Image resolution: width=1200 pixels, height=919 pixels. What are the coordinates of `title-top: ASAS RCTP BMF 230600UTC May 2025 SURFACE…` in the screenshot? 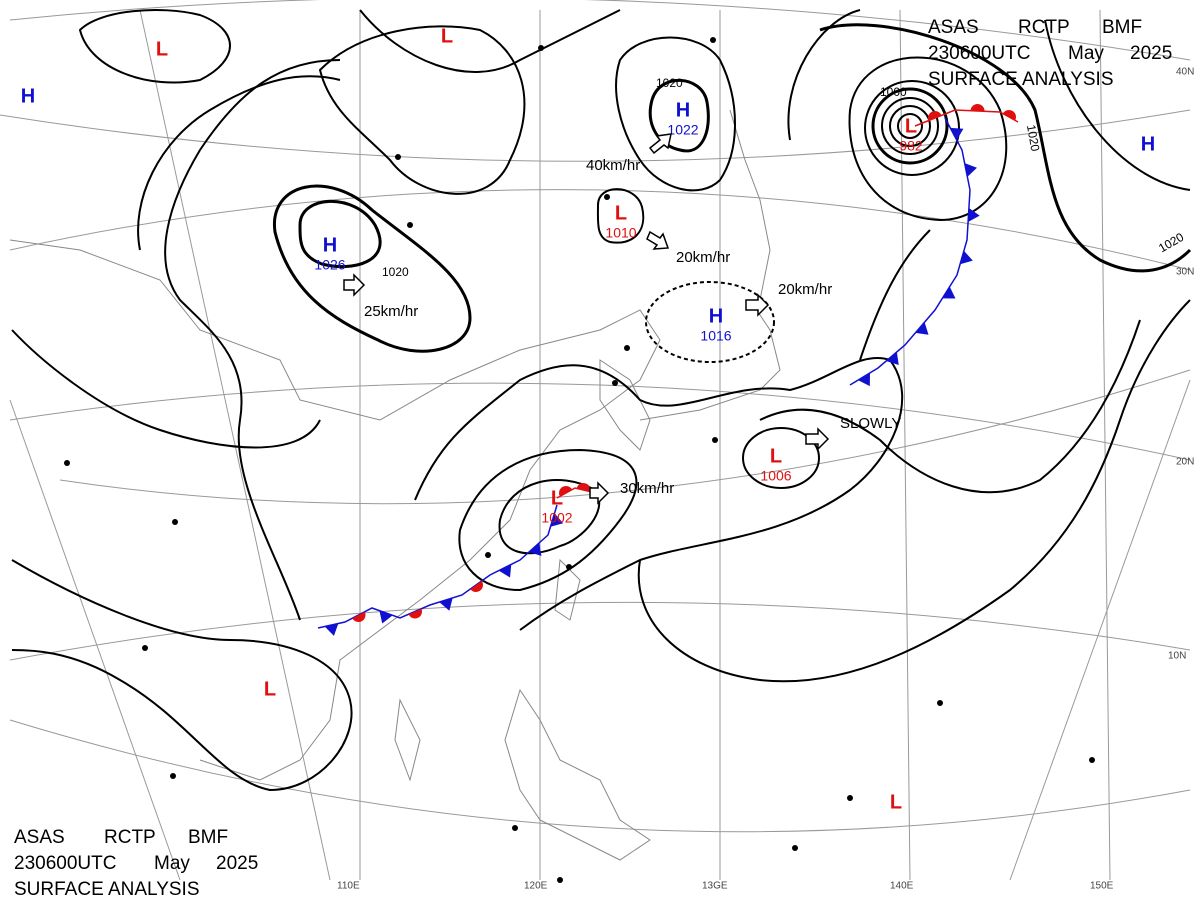 It's located at (1050, 53).